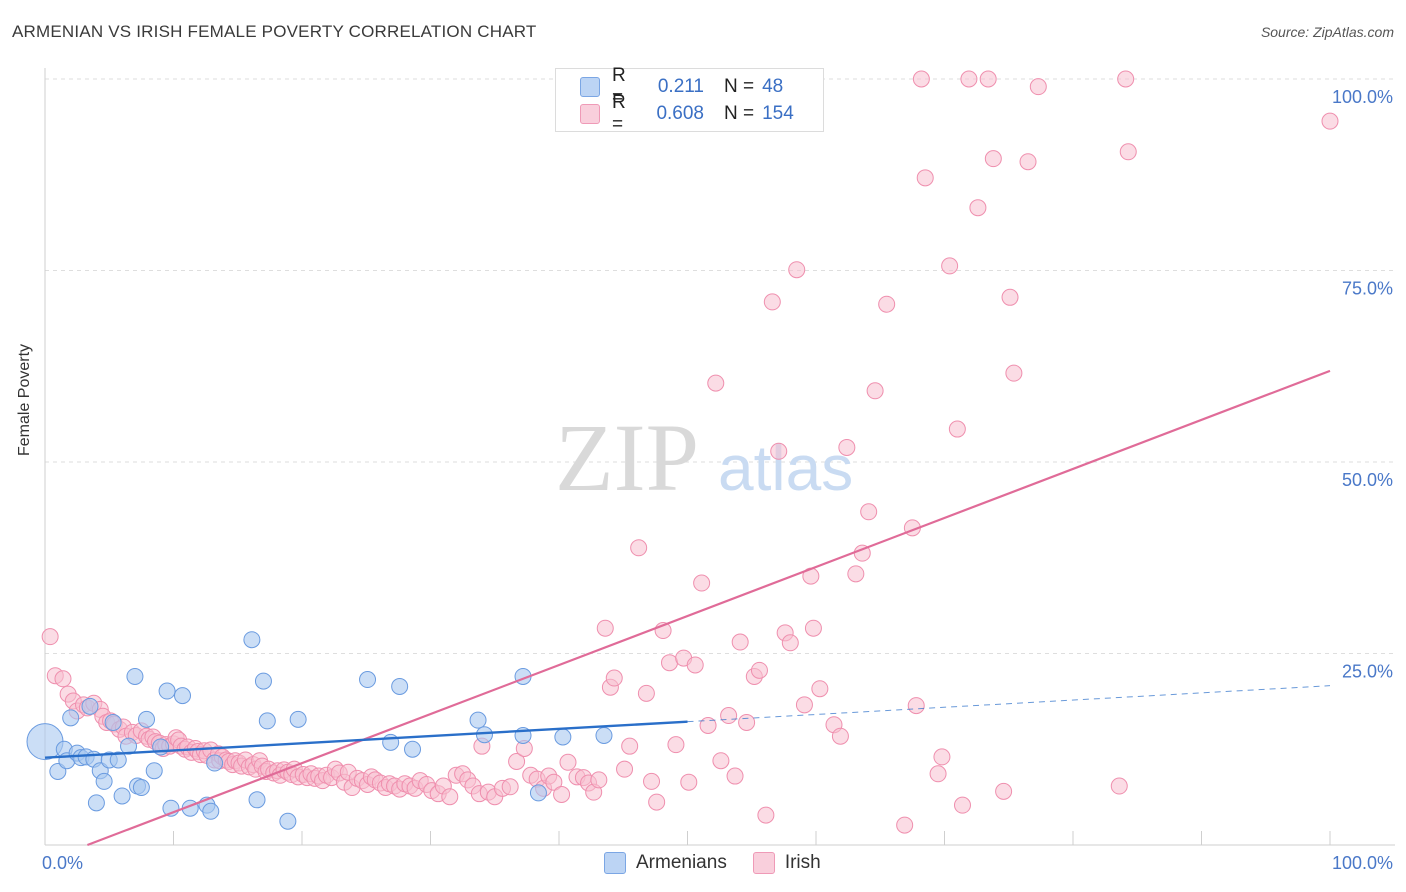 The image size is (1406, 892). What do you see at coordinates (619, 113) in the screenshot?
I see `irish-r-label: R =` at bounding box center [619, 113].